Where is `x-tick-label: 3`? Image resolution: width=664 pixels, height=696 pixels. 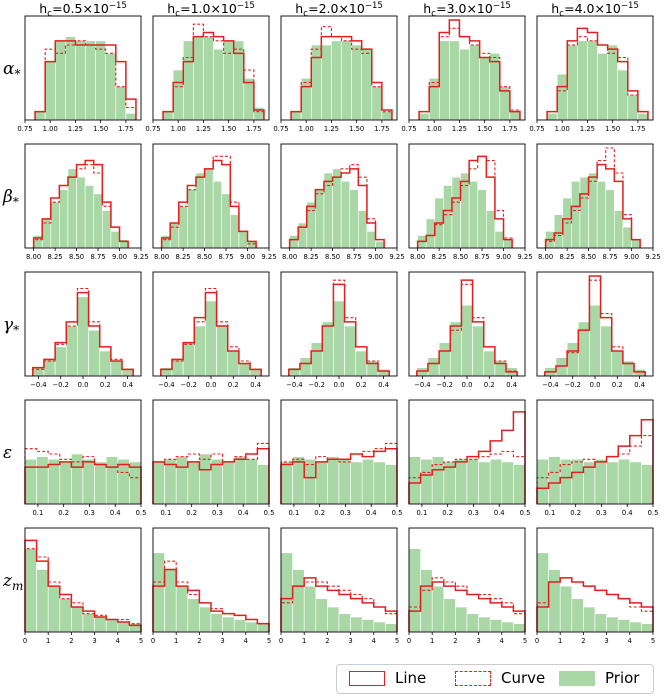 x-tick-label: 3 is located at coordinates (222, 641).